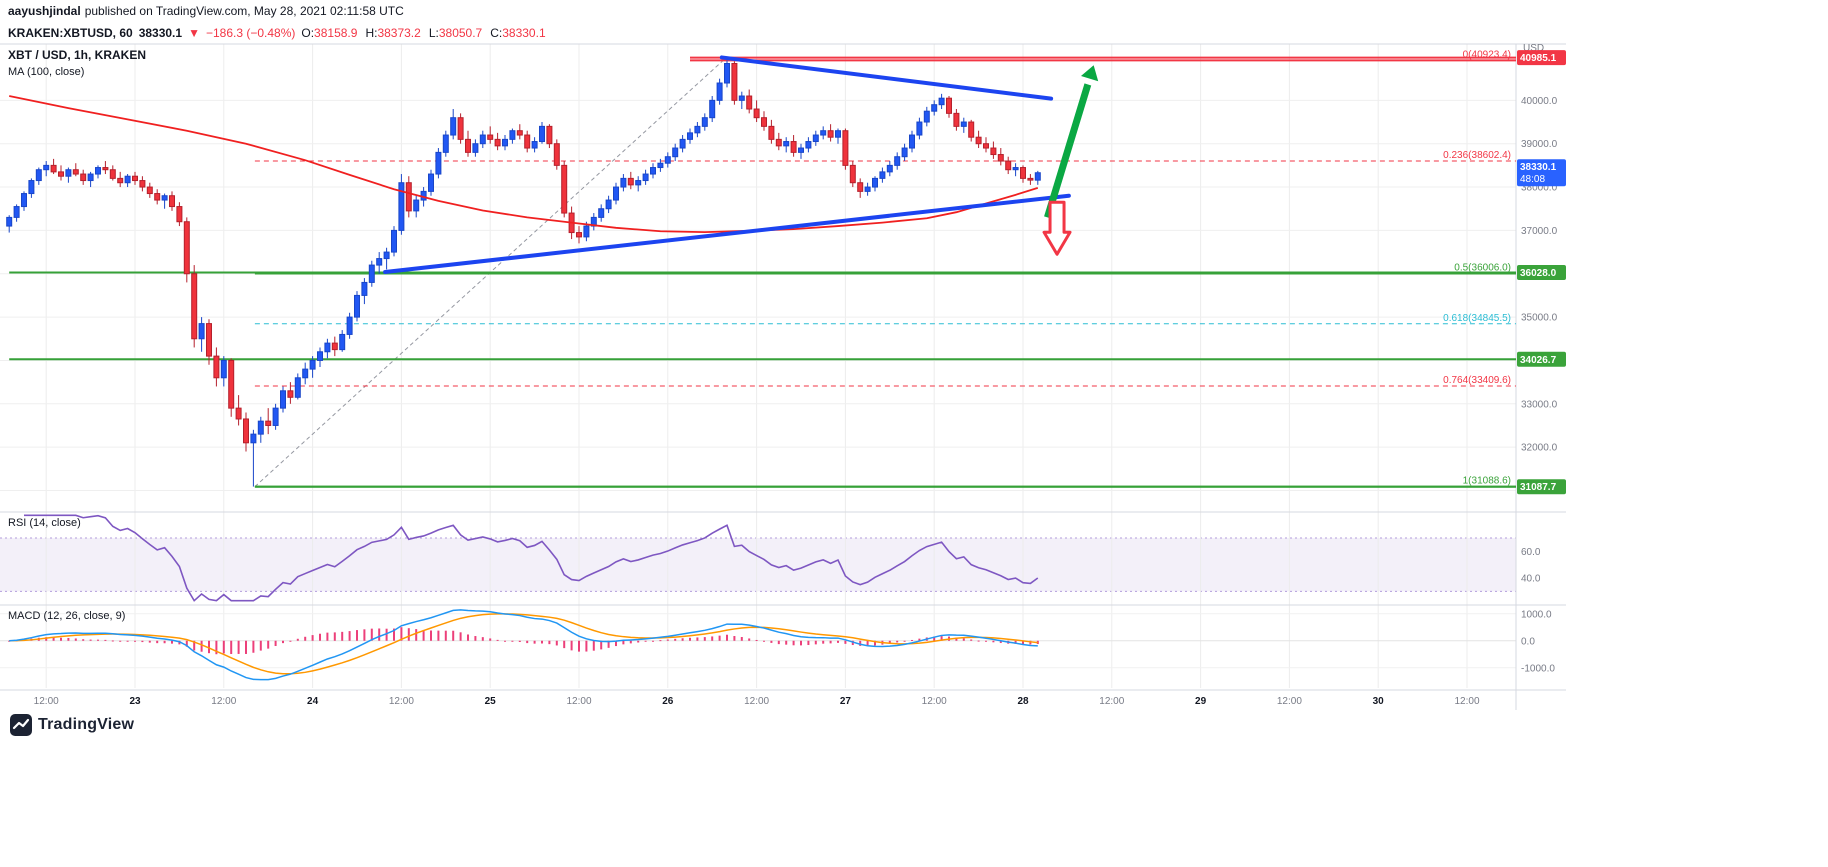 This screenshot has height=867, width=1828. I want to click on price-tag: 31087.7, so click(1541, 487).